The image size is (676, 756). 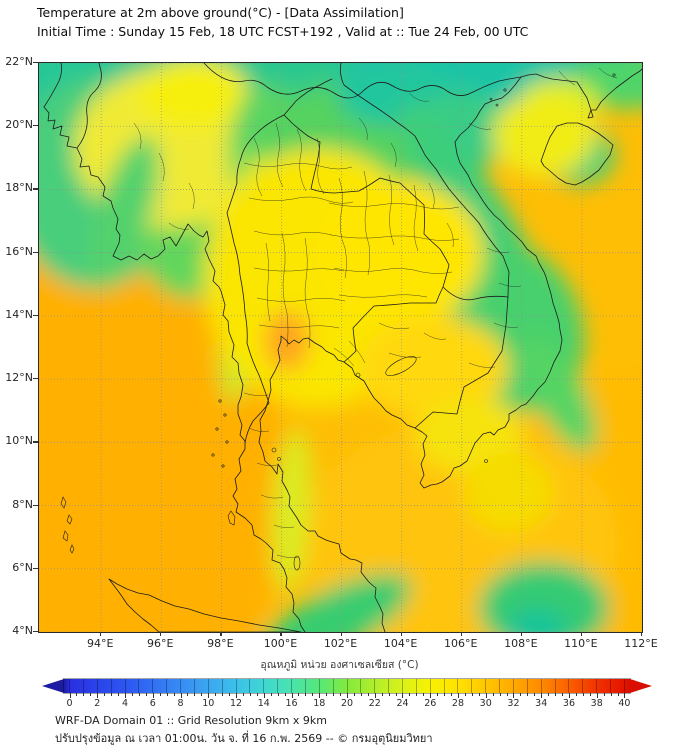 What do you see at coordinates (641, 643) in the screenshot?
I see `x-tick-label: 112°E` at bounding box center [641, 643].